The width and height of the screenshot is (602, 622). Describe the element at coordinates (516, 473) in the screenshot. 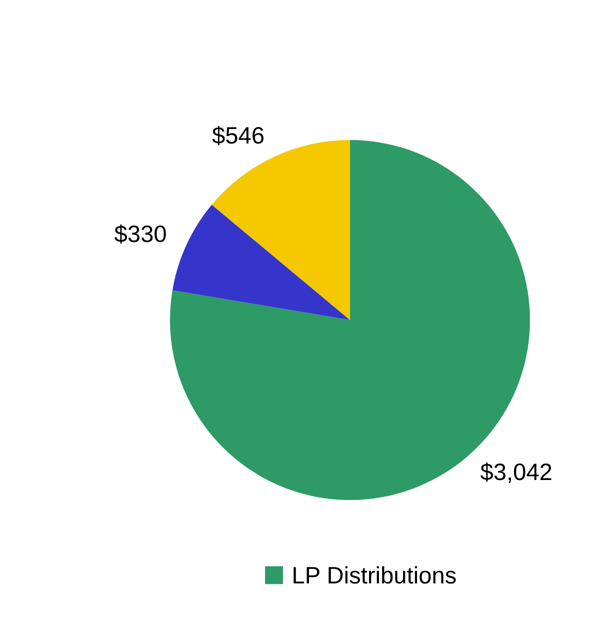

I see `data-label: $3,042` at that location.